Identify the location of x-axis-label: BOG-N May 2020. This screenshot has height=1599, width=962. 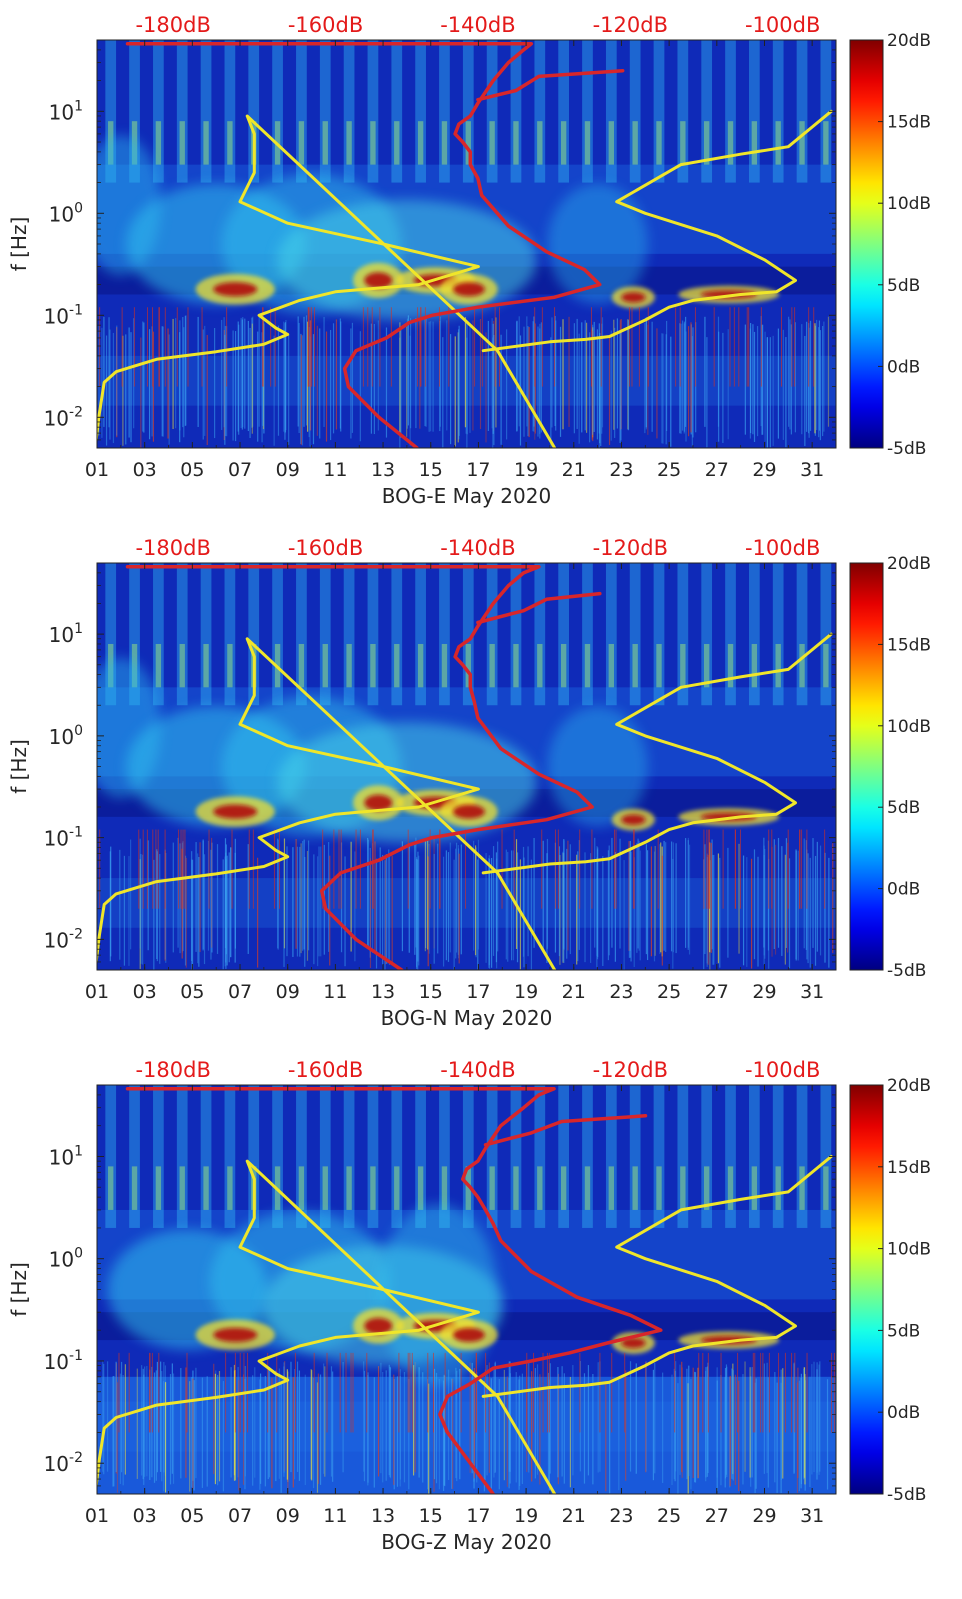
(467, 1018).